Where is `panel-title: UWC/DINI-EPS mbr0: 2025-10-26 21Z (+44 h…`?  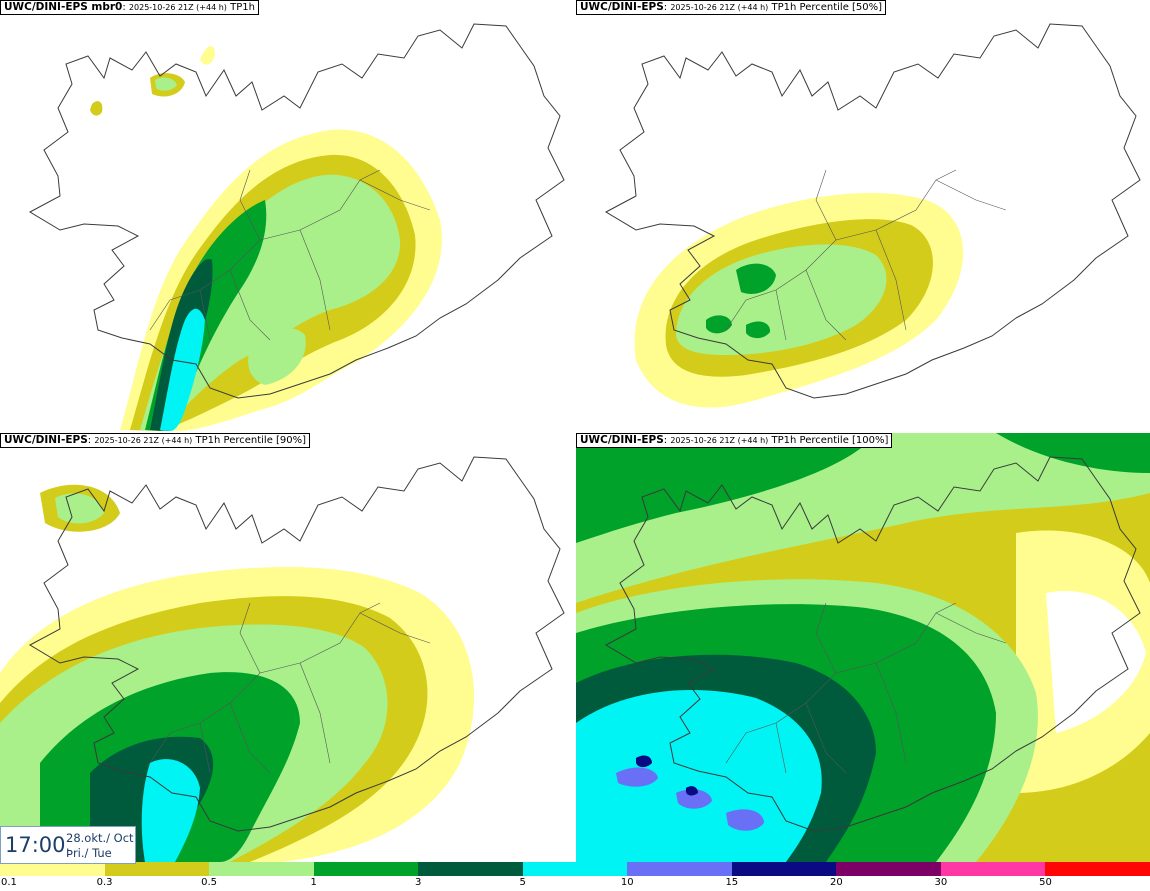 panel-title: UWC/DINI-EPS mbr0: 2025-10-26 21Z (+44 h… is located at coordinates (129, 7).